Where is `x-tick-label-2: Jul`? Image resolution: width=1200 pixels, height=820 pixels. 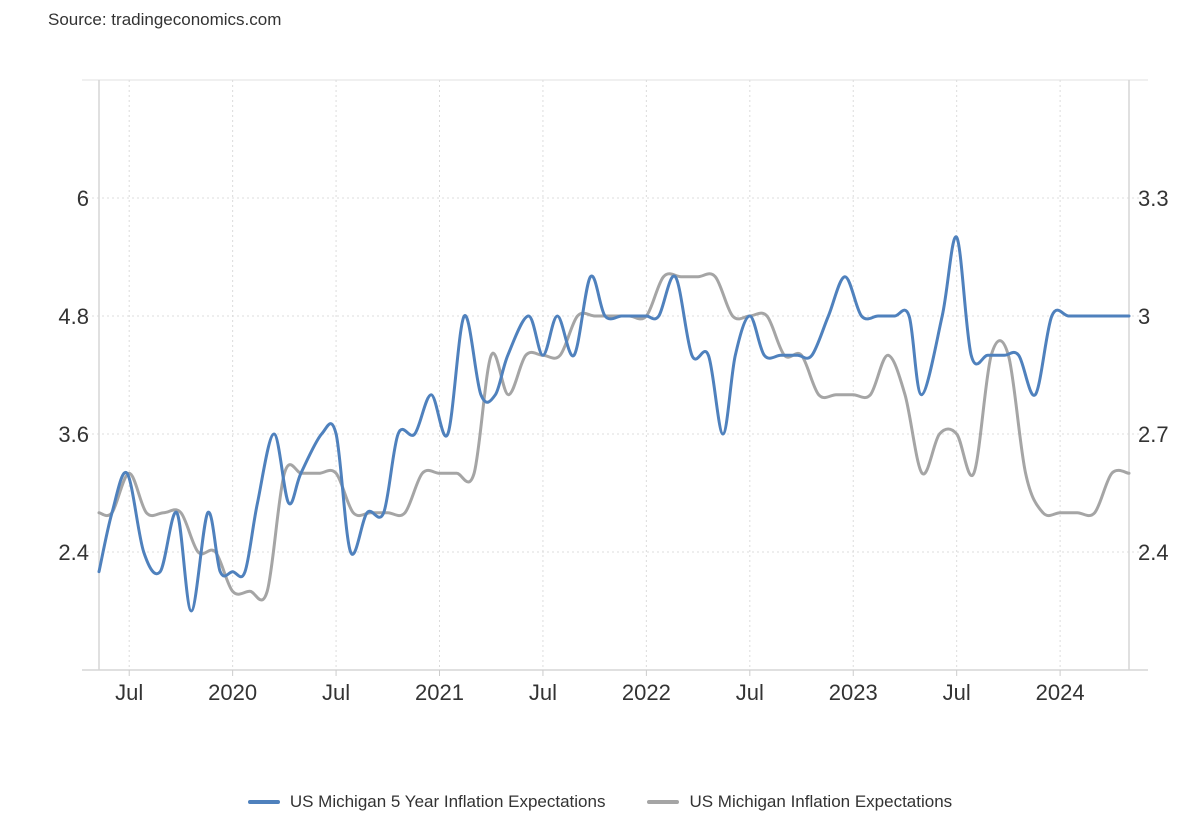 x-tick-label-2: Jul is located at coordinates (336, 692).